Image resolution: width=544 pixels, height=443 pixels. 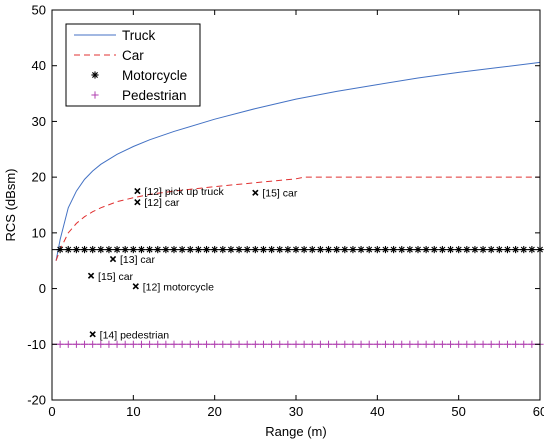 What do you see at coordinates (135, 335) in the screenshot?
I see `annotation-label: [14] pedestrian` at bounding box center [135, 335].